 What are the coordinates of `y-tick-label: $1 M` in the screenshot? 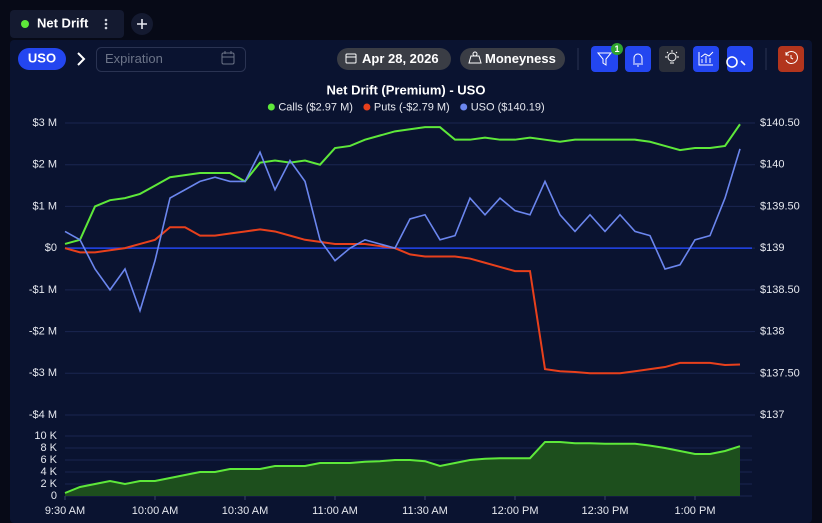 It's located at (45, 206).